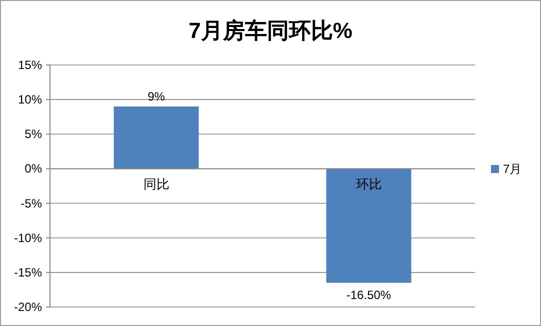 Image resolution: width=541 pixels, height=326 pixels. What do you see at coordinates (270, 30) in the screenshot?
I see `chart-title: 7月房车同环比%` at bounding box center [270, 30].